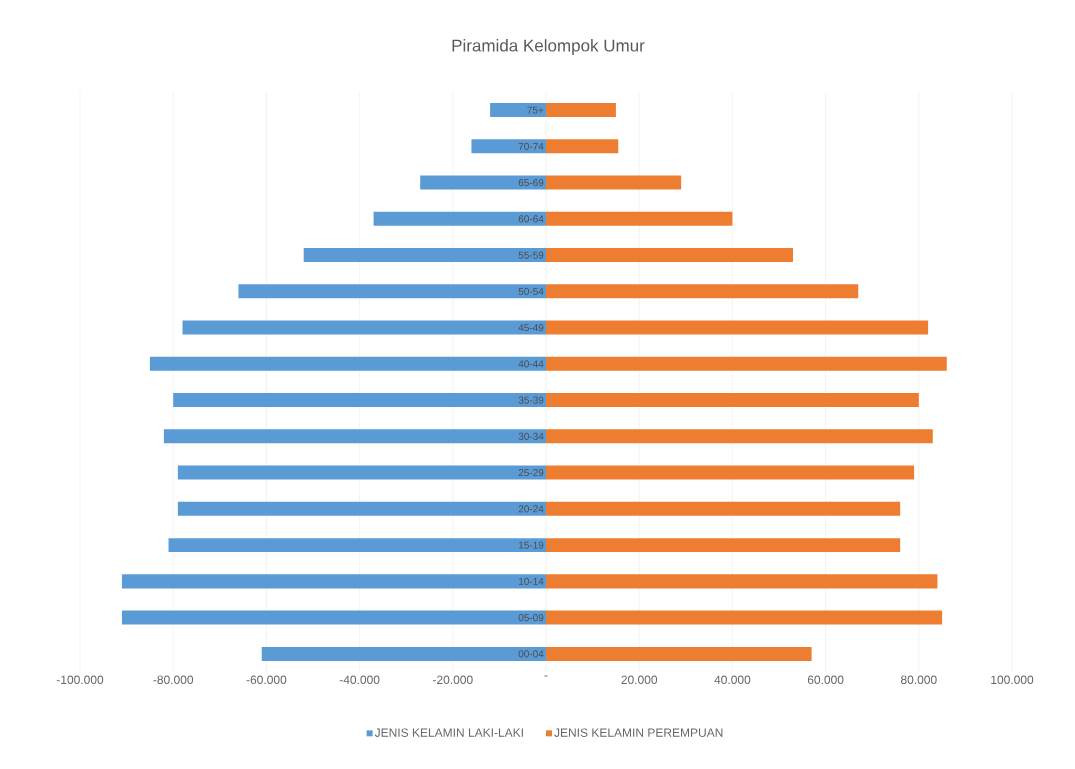 This screenshot has width=1075, height=769. I want to click on x-tick-label: 40.000, so click(732, 680).